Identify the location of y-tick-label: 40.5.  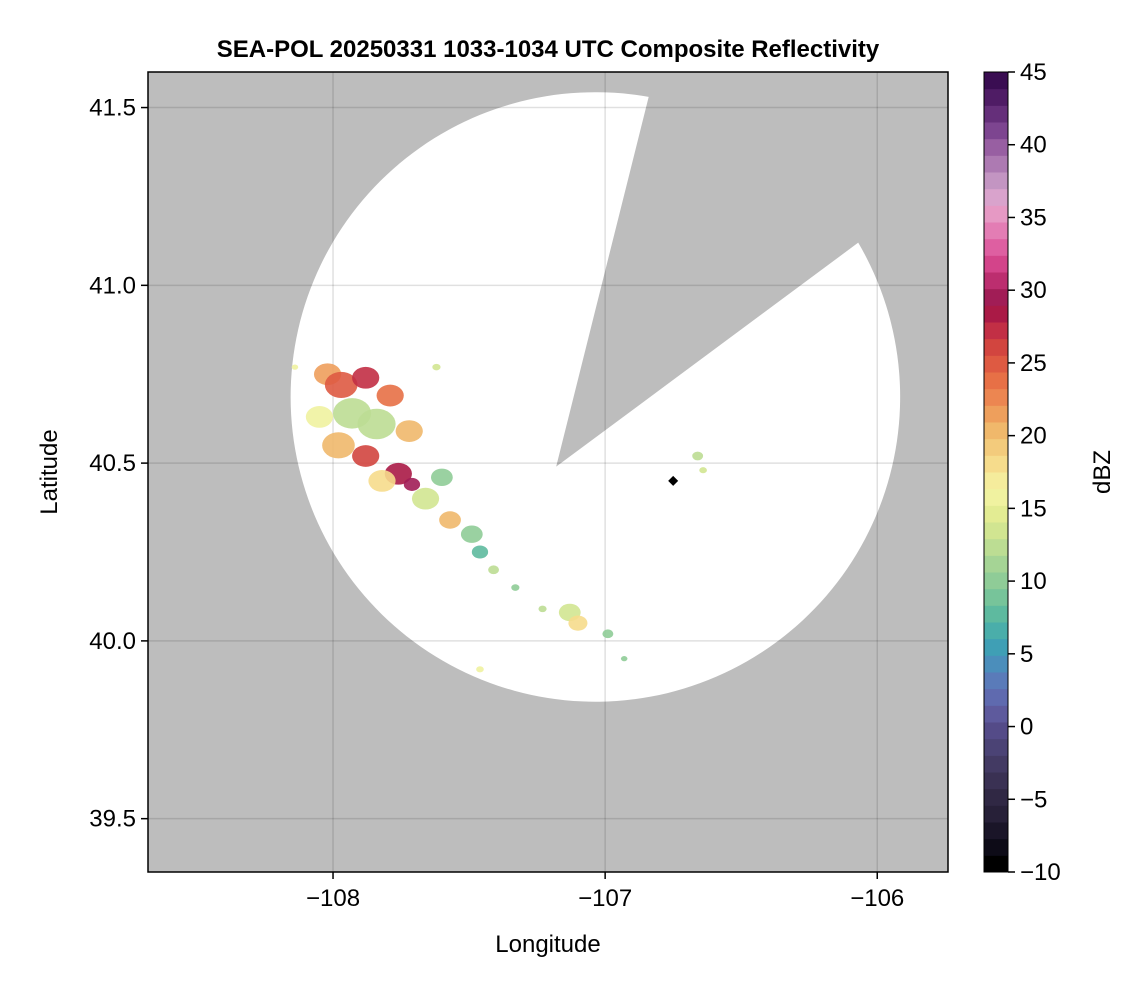
(112, 463).